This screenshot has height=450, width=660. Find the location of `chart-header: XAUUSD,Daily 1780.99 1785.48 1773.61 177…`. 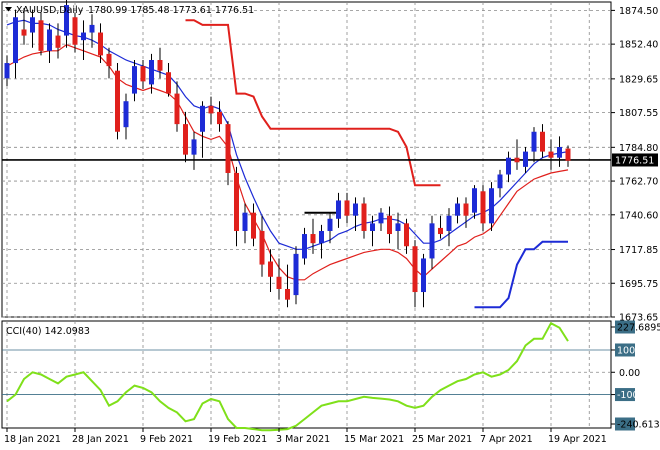

chart-header: XAUUSD,Daily 1780.99 1785.48 1773.61 177… is located at coordinates (129, 10).